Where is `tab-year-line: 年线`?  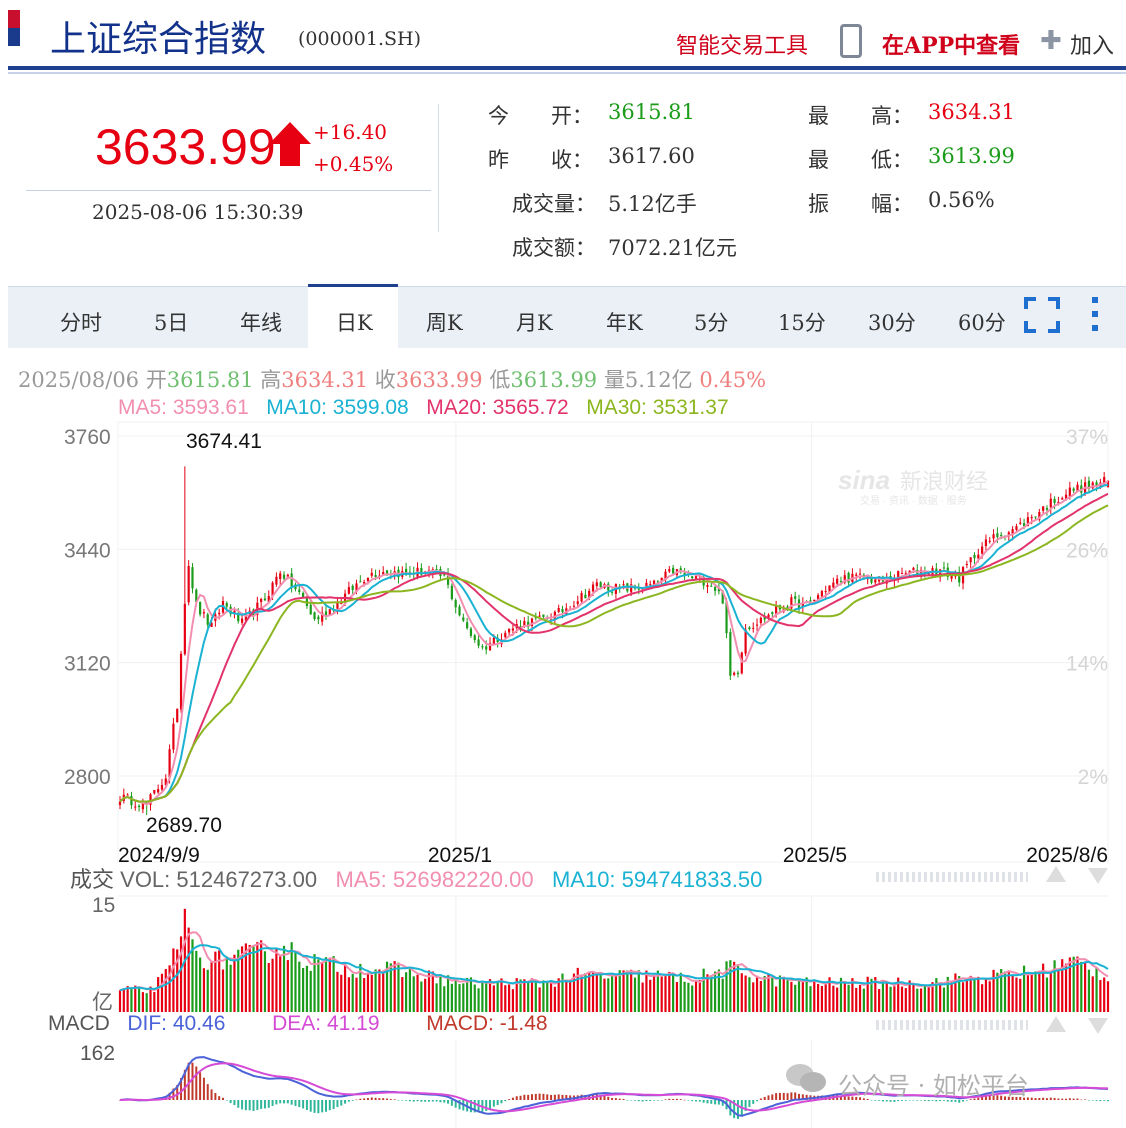 tab-year-line: 年线 is located at coordinates (261, 323).